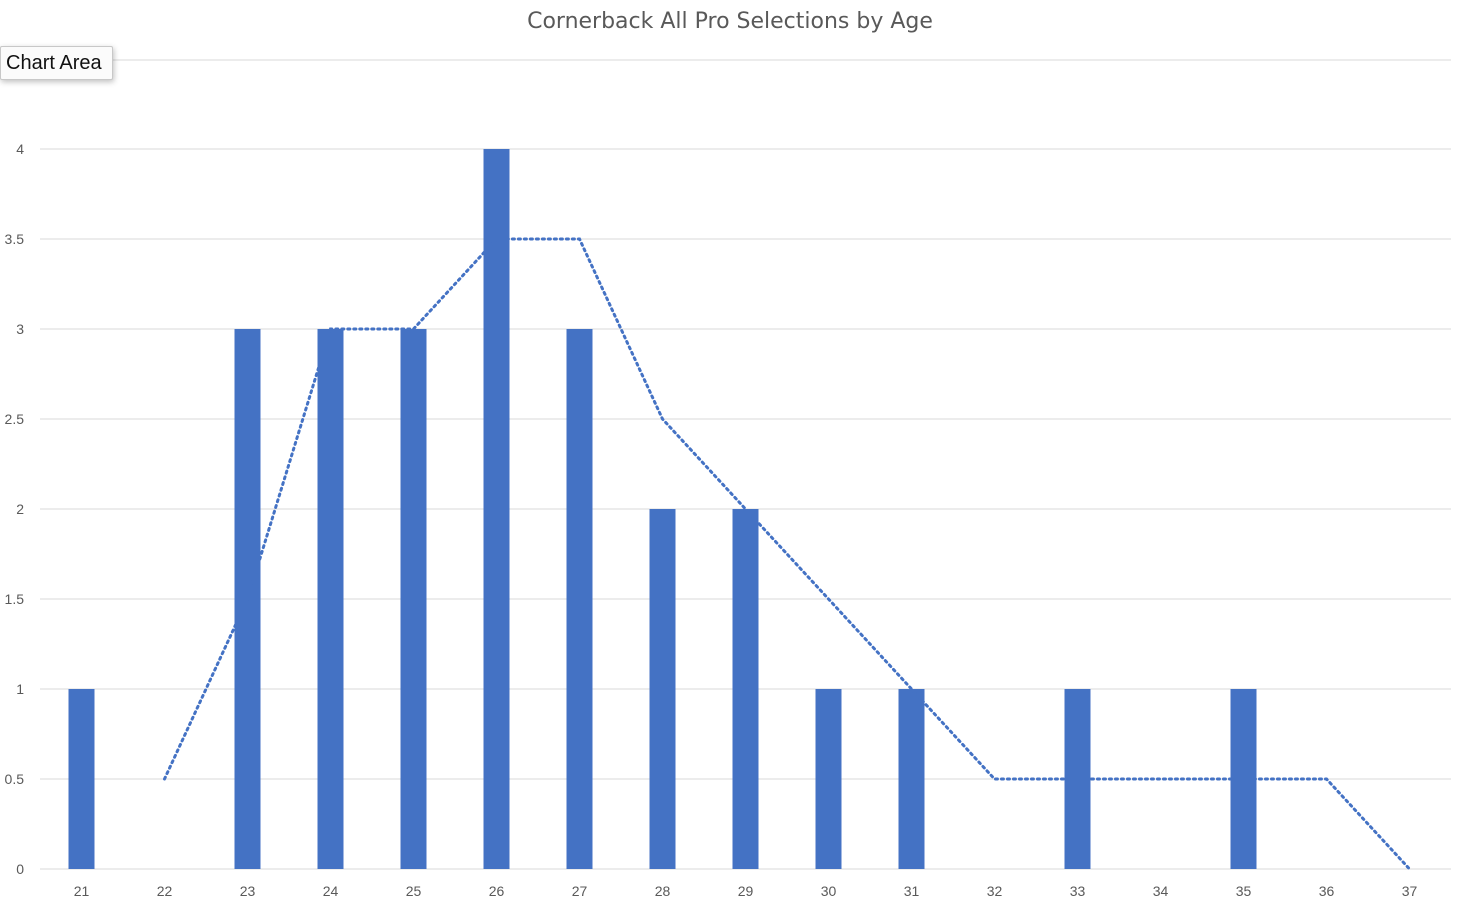  What do you see at coordinates (1161, 891) in the screenshot?
I see `x-tick-label: 34` at bounding box center [1161, 891].